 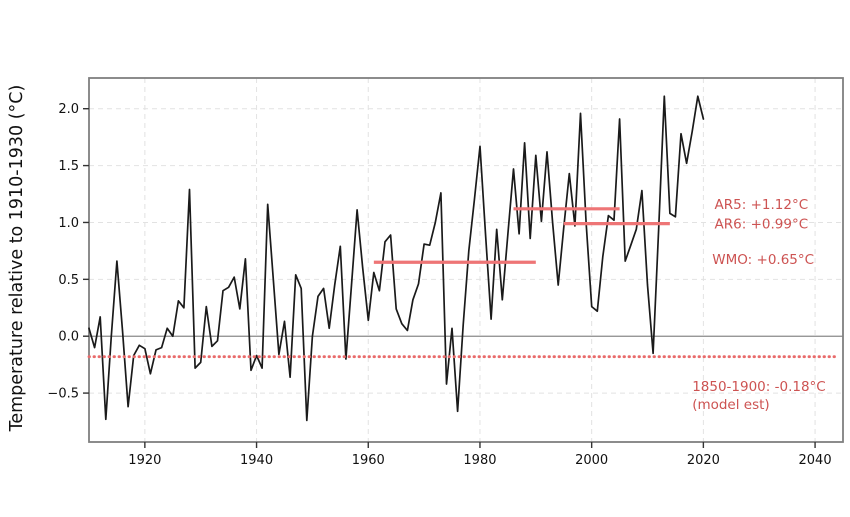 What do you see at coordinates (591, 460) in the screenshot?
I see `x-tick-label: 2000` at bounding box center [591, 460].